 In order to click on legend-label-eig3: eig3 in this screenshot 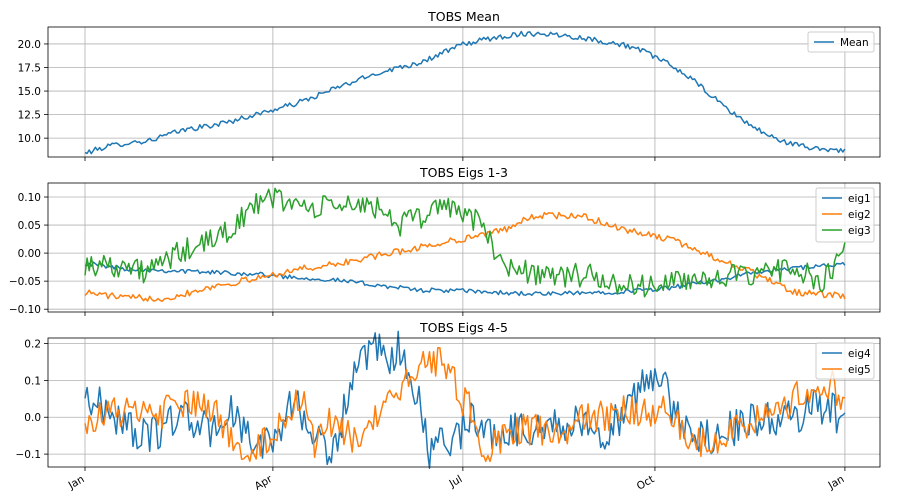, I will do `click(859, 231)`.